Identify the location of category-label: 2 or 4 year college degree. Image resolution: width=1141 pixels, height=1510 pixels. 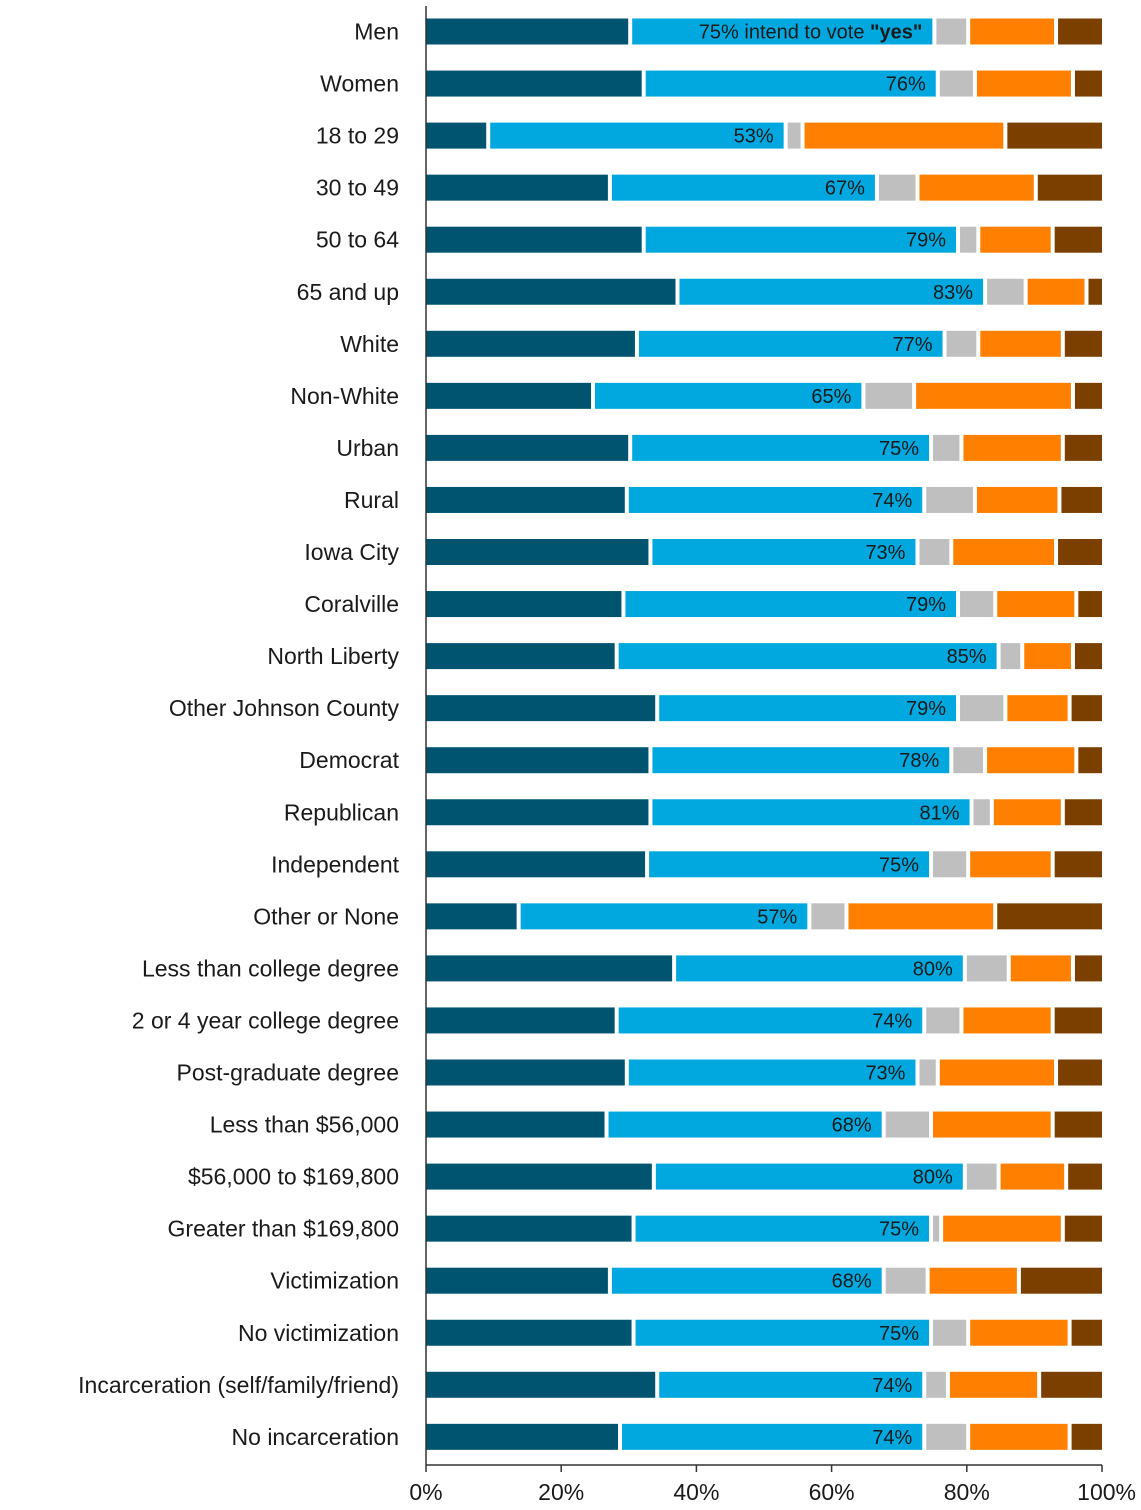
(265, 1020).